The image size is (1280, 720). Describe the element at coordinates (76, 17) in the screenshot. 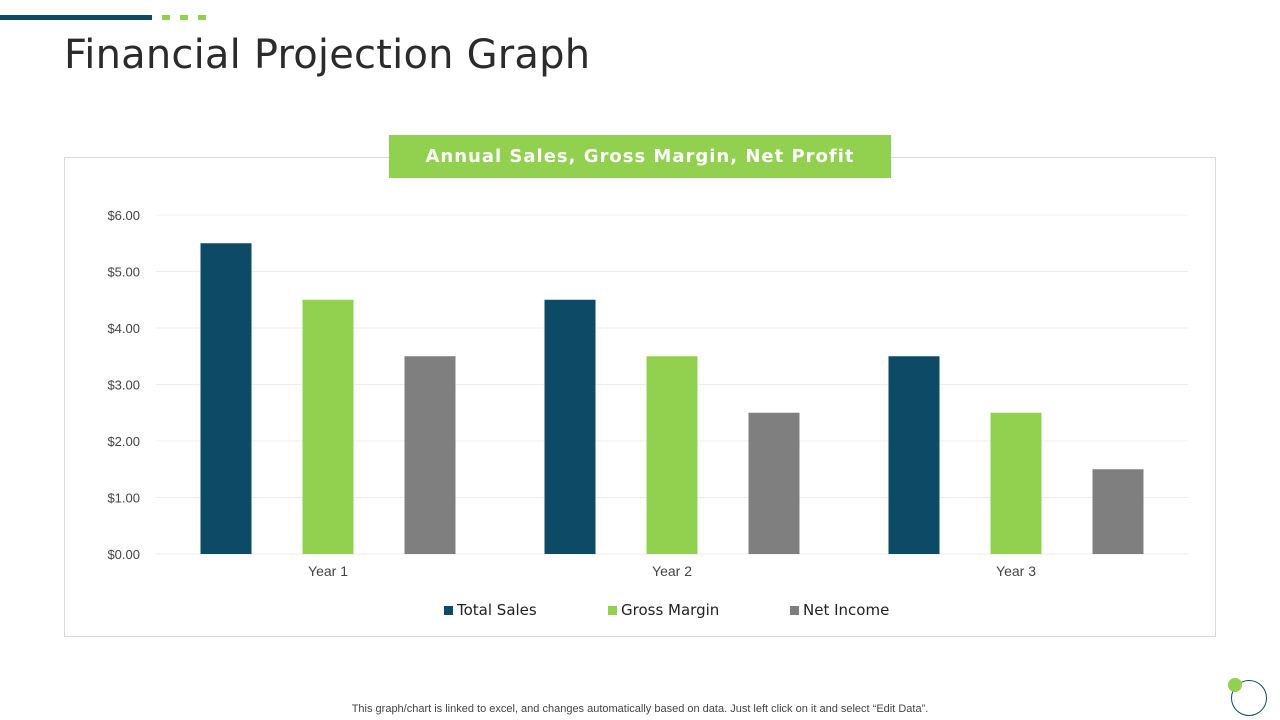

I see `header-accent-line` at that location.